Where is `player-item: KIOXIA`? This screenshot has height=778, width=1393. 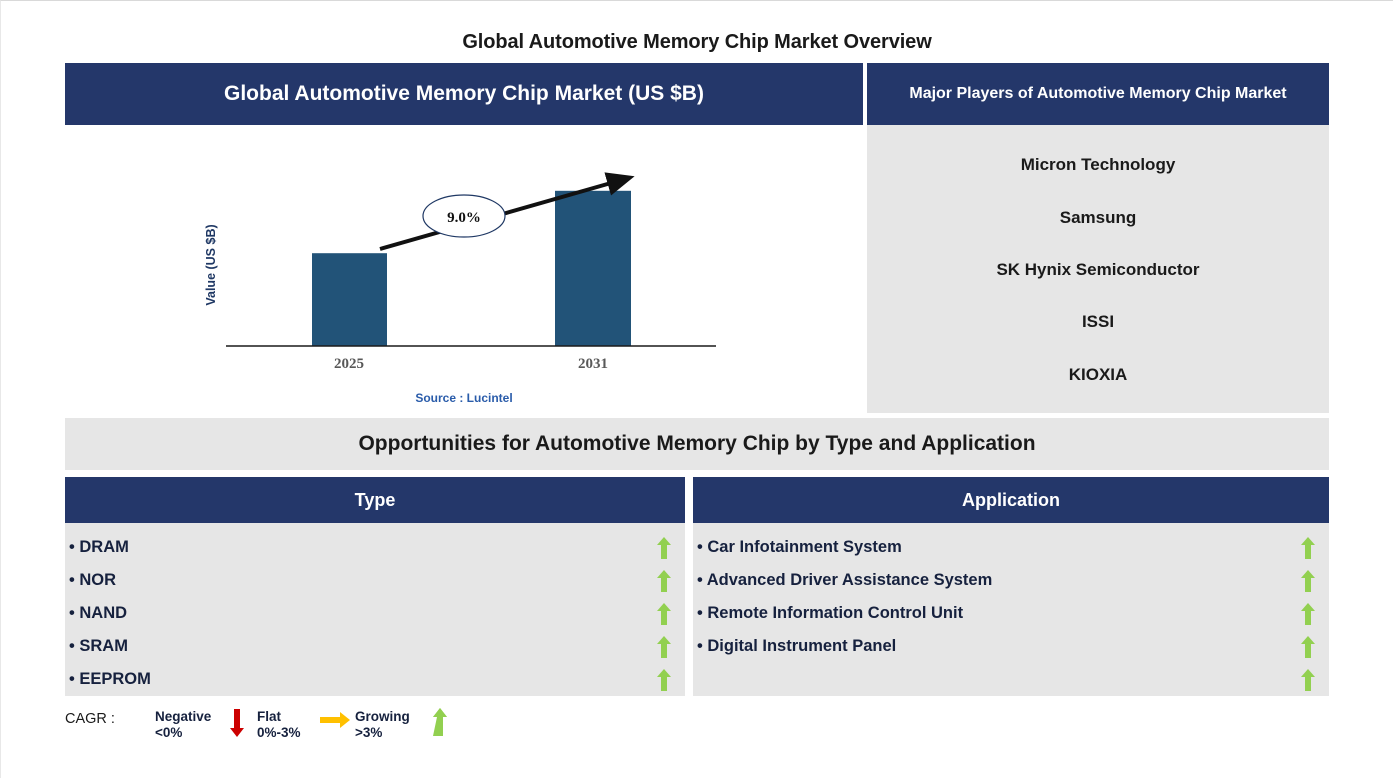 player-item: KIOXIA is located at coordinates (1098, 374).